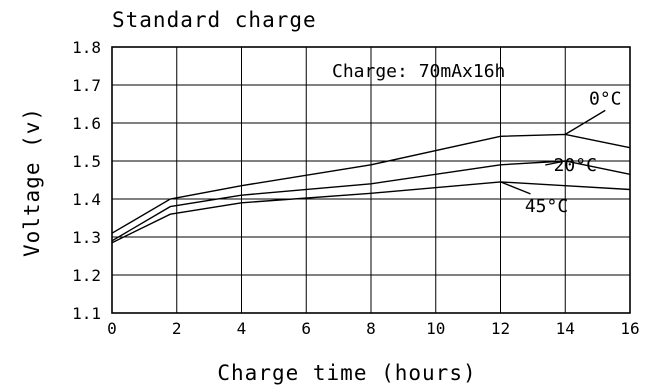  What do you see at coordinates (32, 182) in the screenshot?
I see `y-axis-label: Voltage (v)` at bounding box center [32, 182].